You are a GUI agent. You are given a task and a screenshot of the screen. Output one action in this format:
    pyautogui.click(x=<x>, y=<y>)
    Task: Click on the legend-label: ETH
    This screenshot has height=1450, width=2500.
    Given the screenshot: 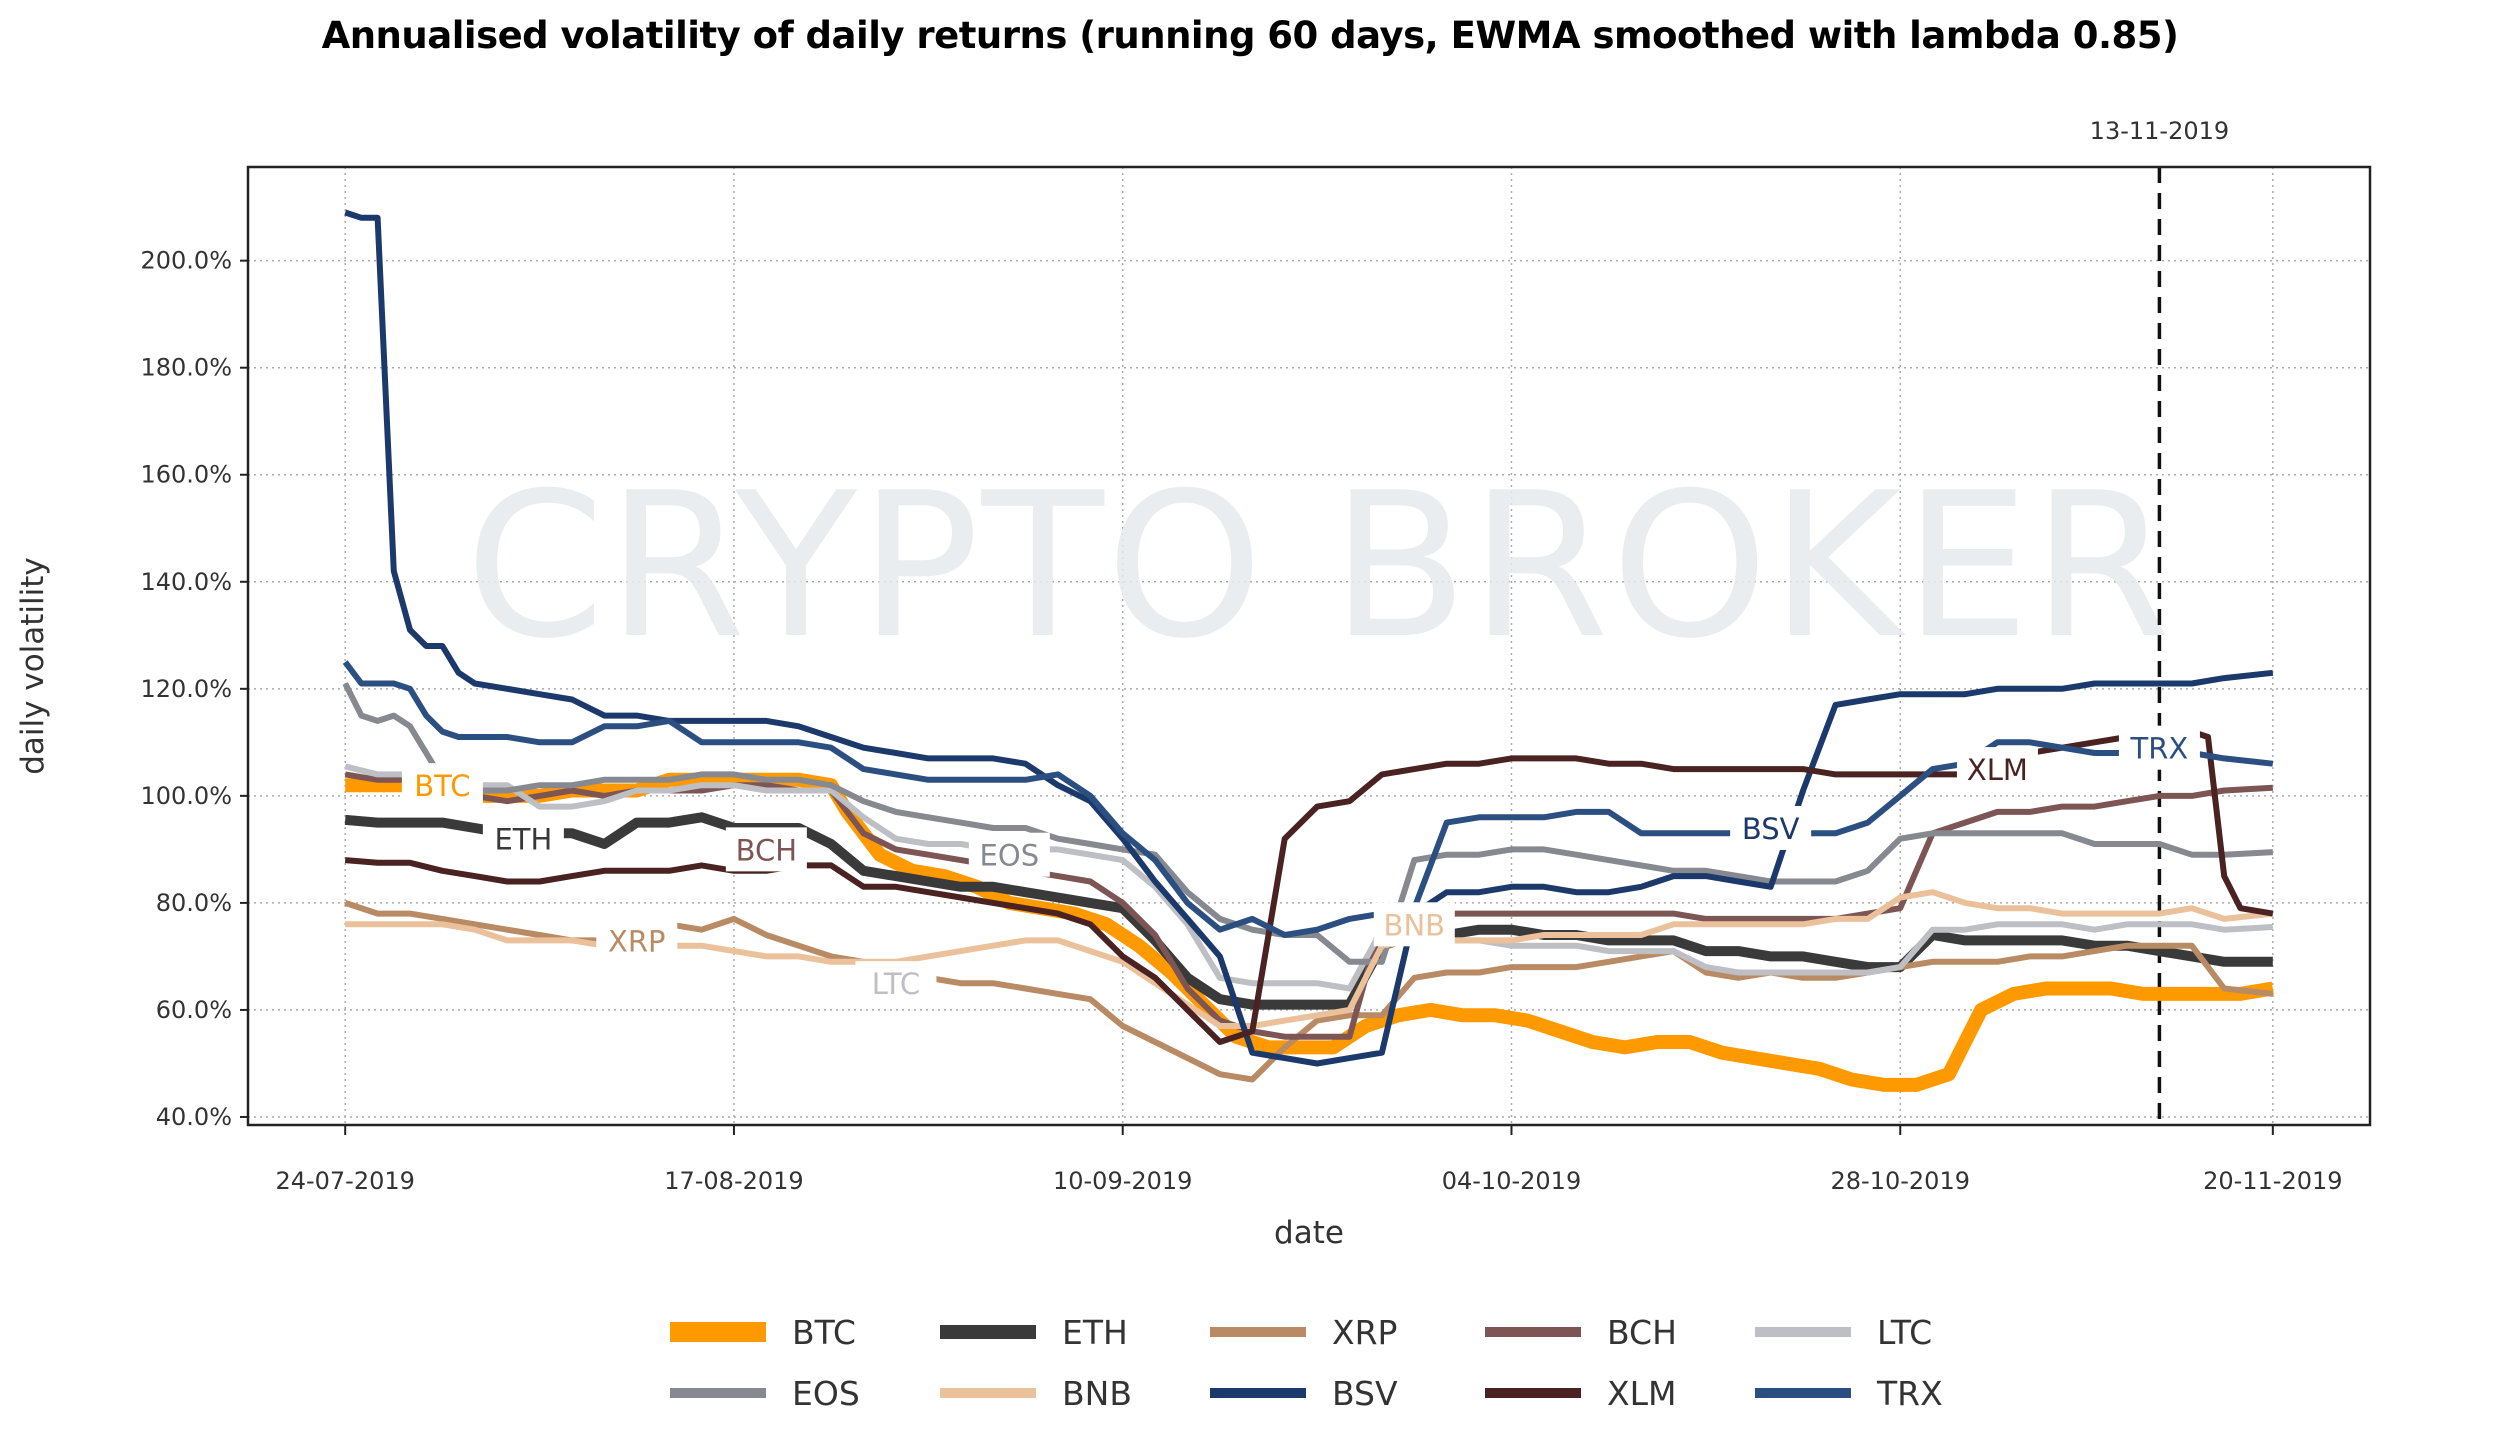 What is the action you would take?
    pyautogui.click(x=1095, y=1332)
    